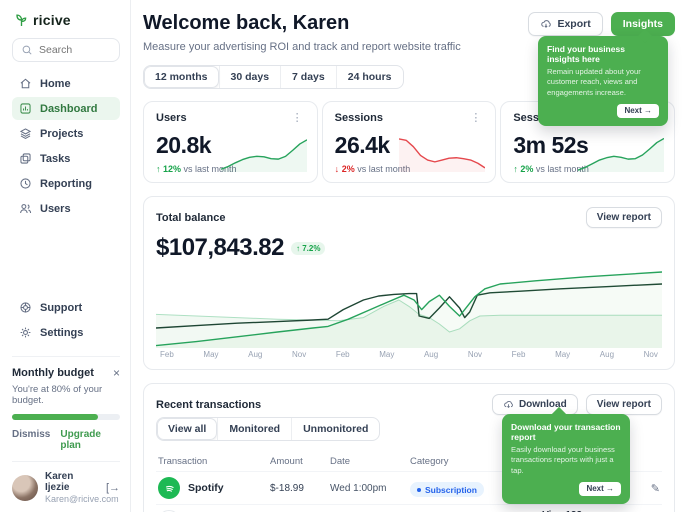 The height and width of the screenshot is (512, 688). What do you see at coordinates (53, 373) in the screenshot?
I see `budget-title: Monthly budget` at bounding box center [53, 373].